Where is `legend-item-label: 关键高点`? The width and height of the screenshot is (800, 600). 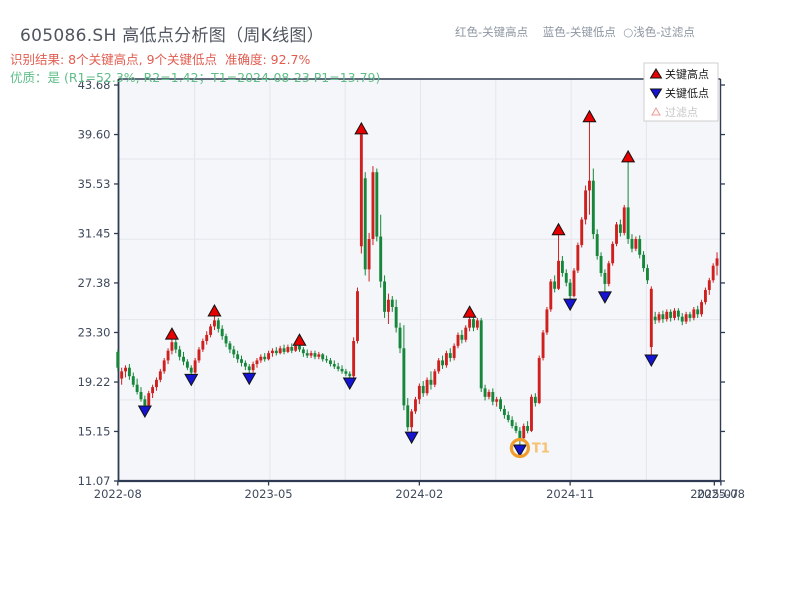
legend-item-label: 关键高点 is located at coordinates (687, 74).